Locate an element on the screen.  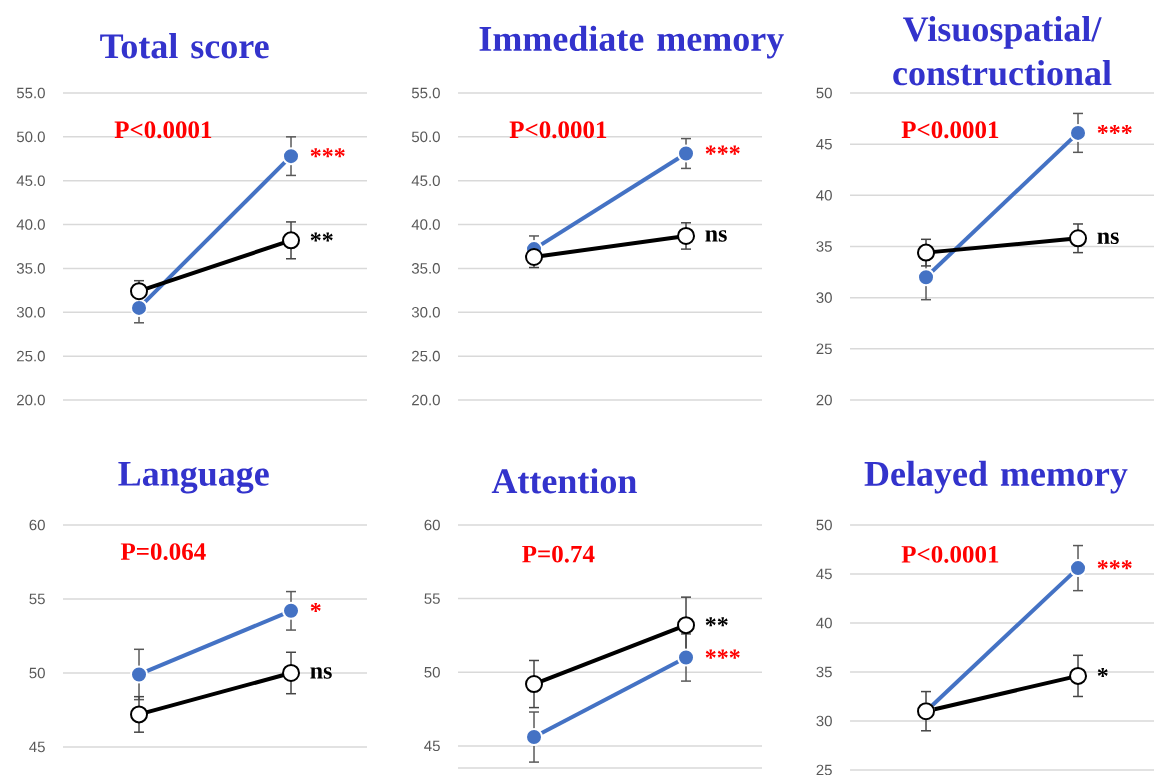
chart-title: Immediate memory is located at coordinates (631, 42).